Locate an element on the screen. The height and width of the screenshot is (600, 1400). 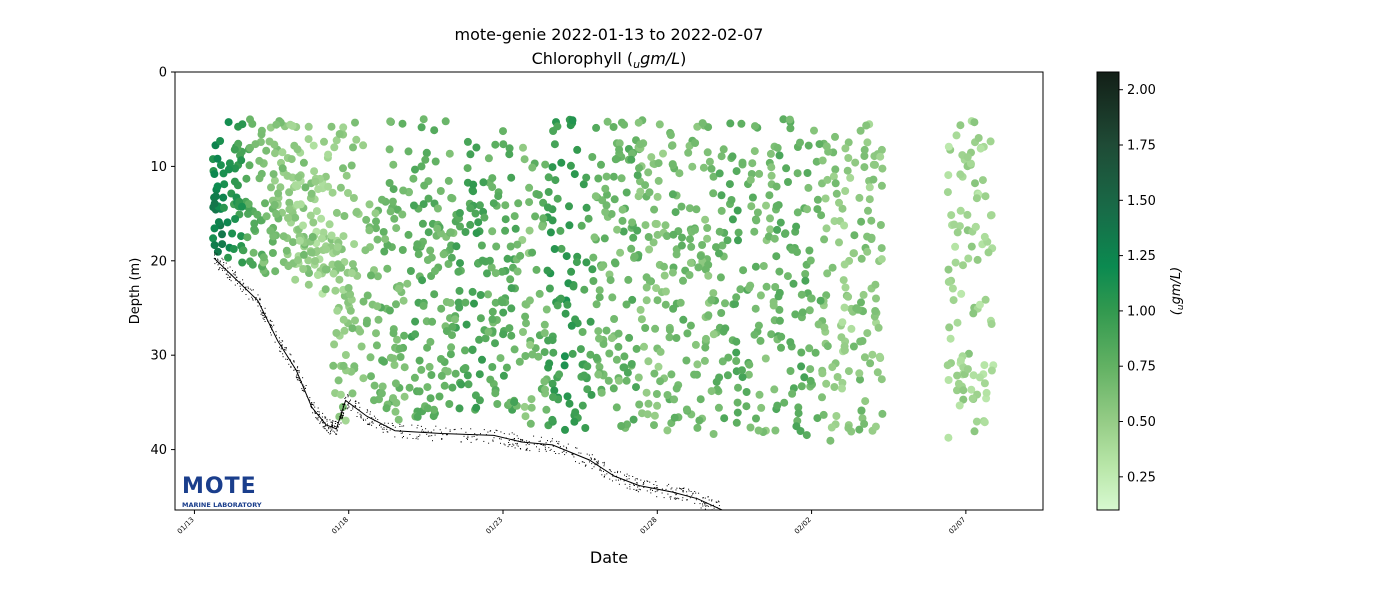
colorbar-tick-label: 1.25 is located at coordinates (1141, 256).